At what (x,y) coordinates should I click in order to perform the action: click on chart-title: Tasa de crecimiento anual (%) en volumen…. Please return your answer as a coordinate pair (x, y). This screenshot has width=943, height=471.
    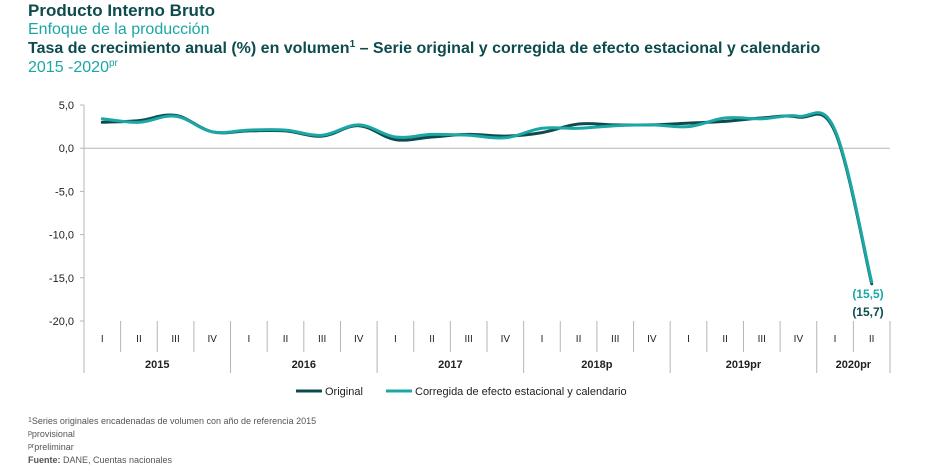
    Looking at the image, I should click on (424, 48).